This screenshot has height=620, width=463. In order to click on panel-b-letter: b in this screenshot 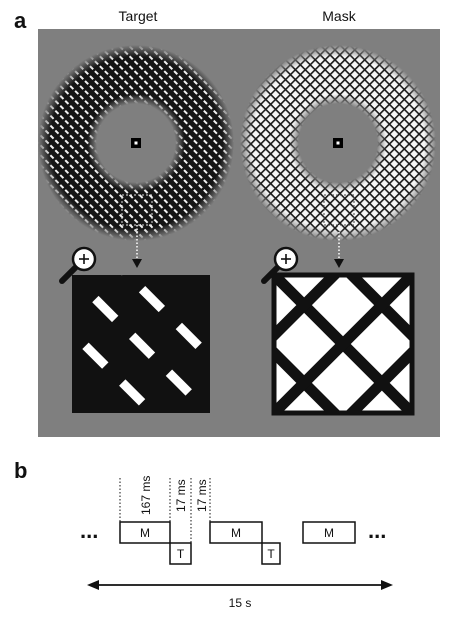, I will do `click(21, 470)`.